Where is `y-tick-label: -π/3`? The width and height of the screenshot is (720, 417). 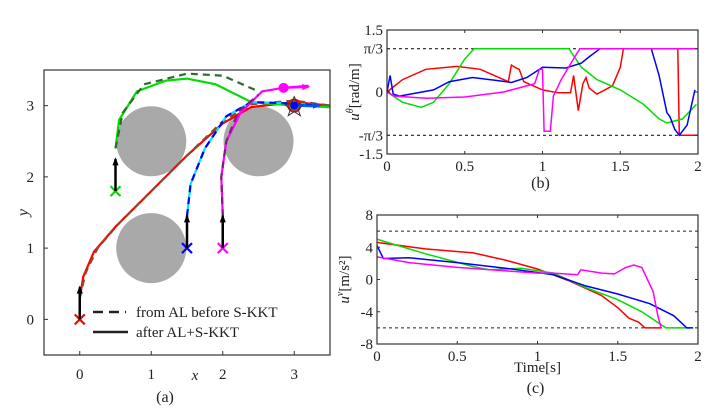 y-tick-label: -π/3 is located at coordinates (371, 136).